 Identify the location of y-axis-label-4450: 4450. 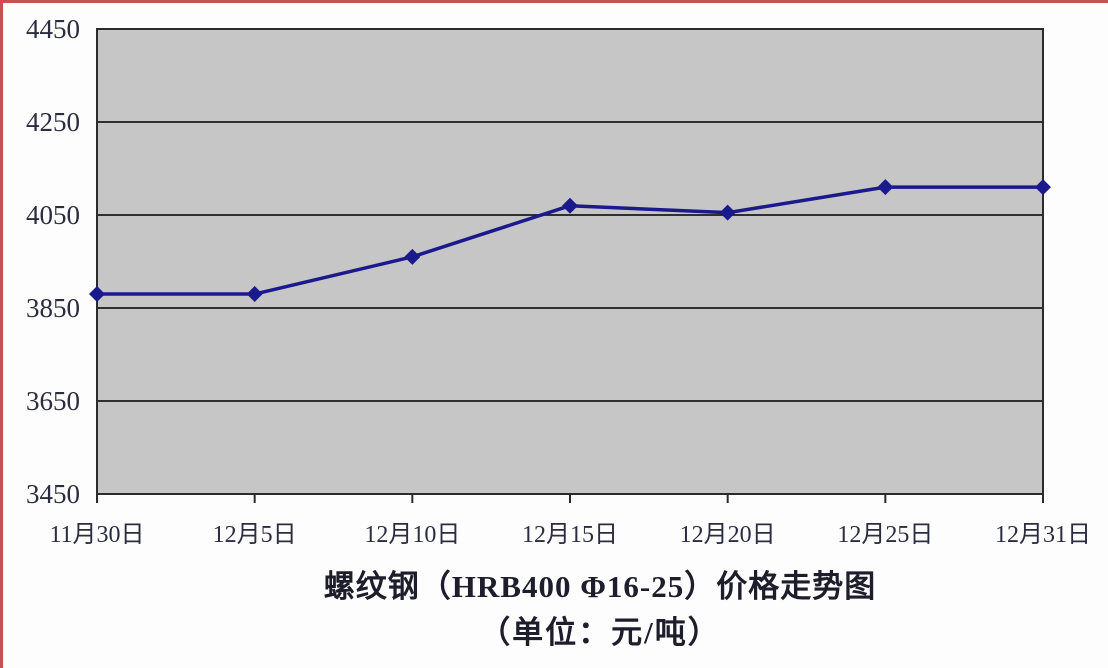
(53, 29).